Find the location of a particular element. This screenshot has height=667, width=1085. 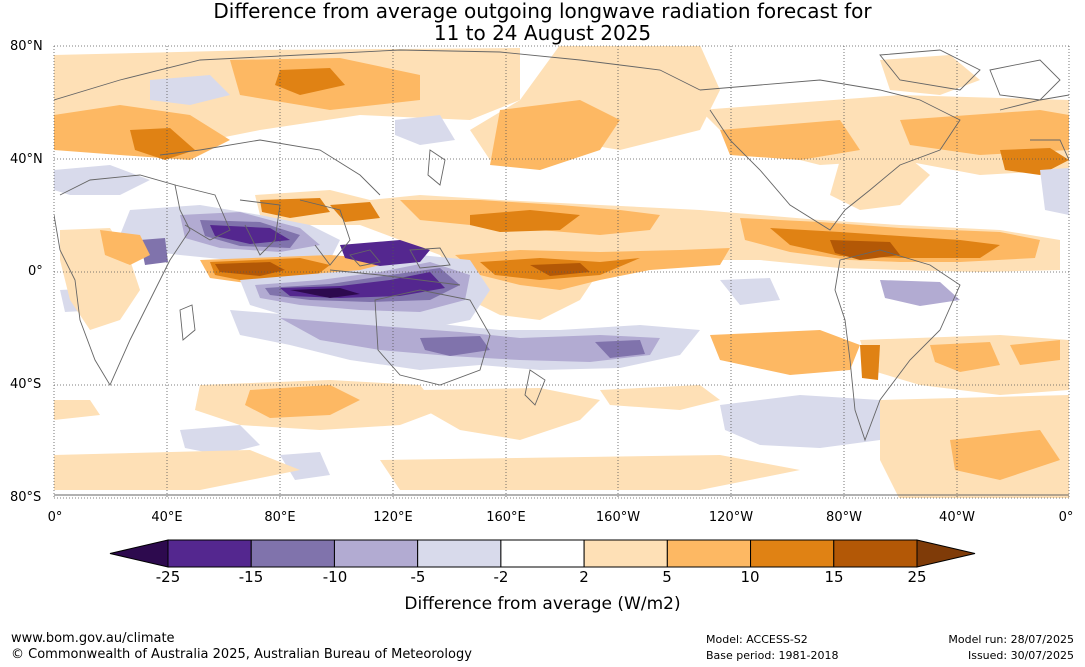

footer-url: www.bom.gov.au/climate is located at coordinates (93, 638).